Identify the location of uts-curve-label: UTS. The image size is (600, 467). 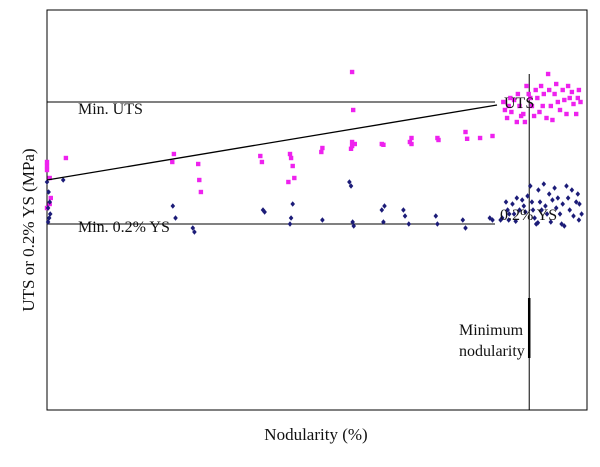
(519, 103).